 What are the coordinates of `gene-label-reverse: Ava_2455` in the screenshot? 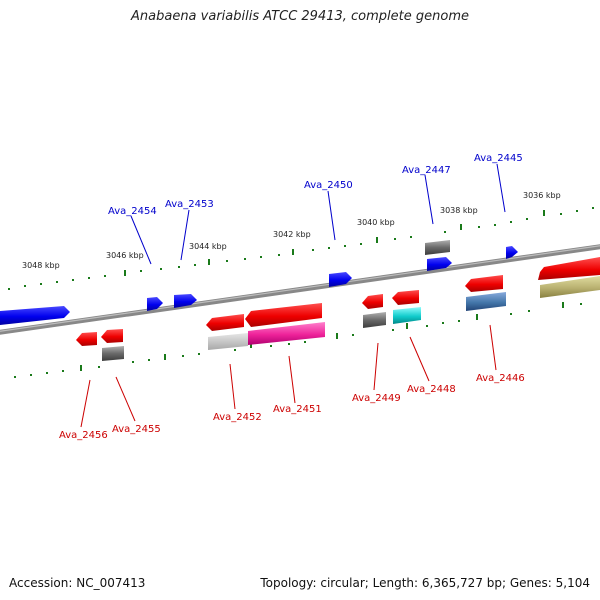 It's located at (136, 429).